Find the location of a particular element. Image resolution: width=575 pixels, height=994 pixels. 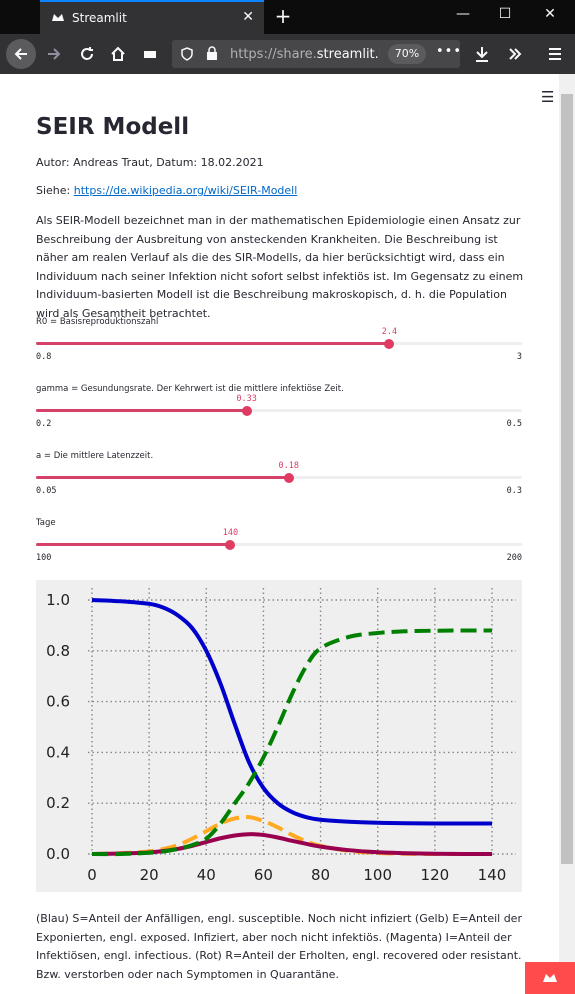

streamlit-badge is located at coordinates (550, 978).